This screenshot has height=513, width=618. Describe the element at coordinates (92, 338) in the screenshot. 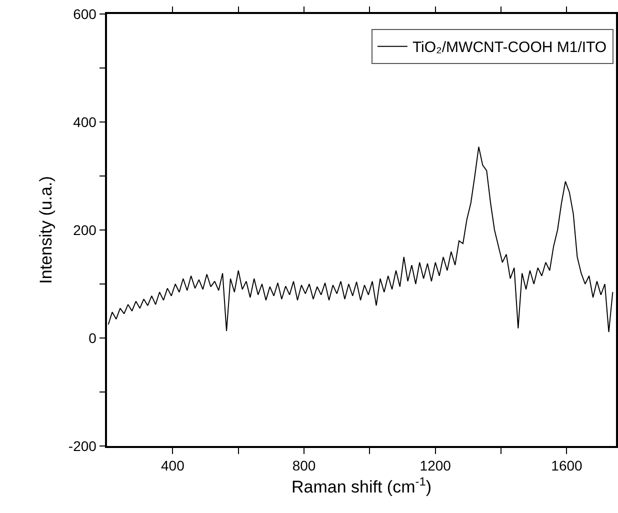

I see `y-tick-label: 0` at that location.